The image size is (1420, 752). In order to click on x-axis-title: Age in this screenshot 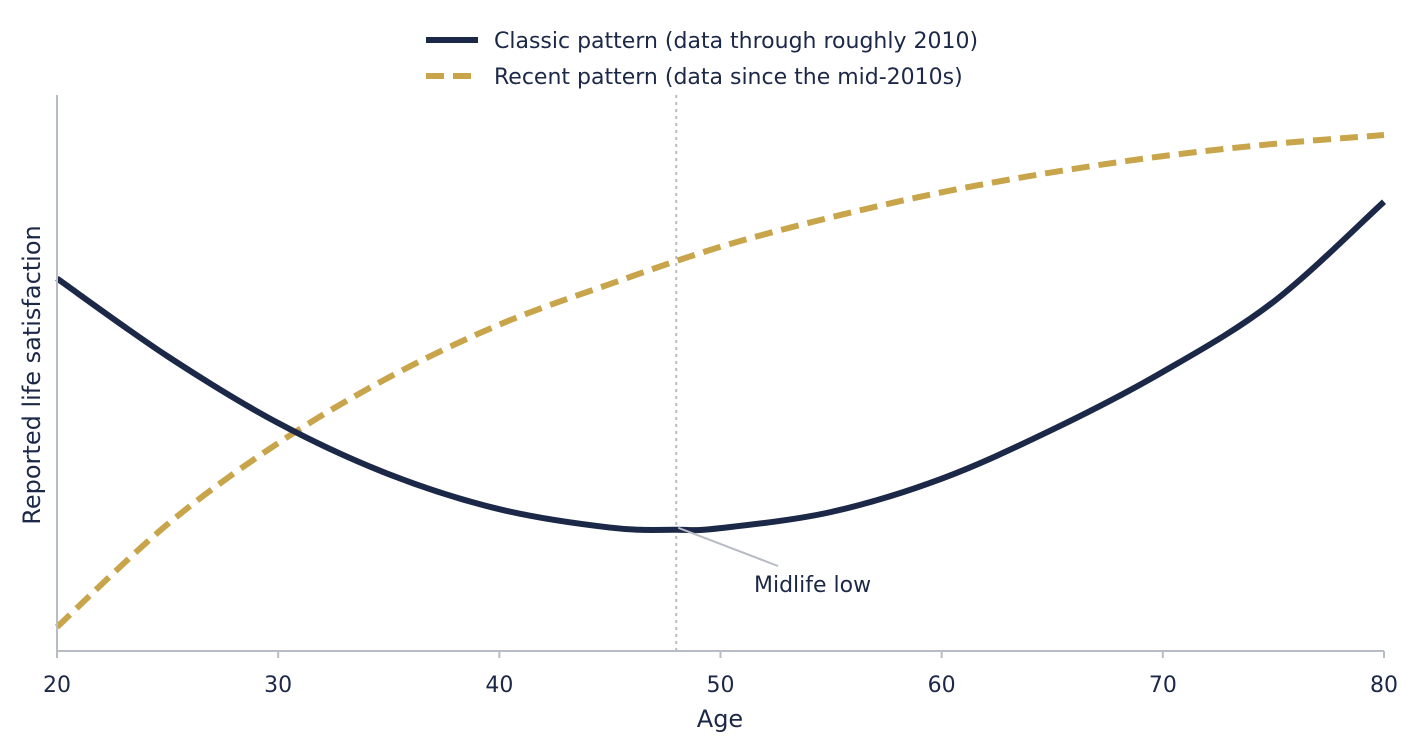, I will do `click(720, 719)`.